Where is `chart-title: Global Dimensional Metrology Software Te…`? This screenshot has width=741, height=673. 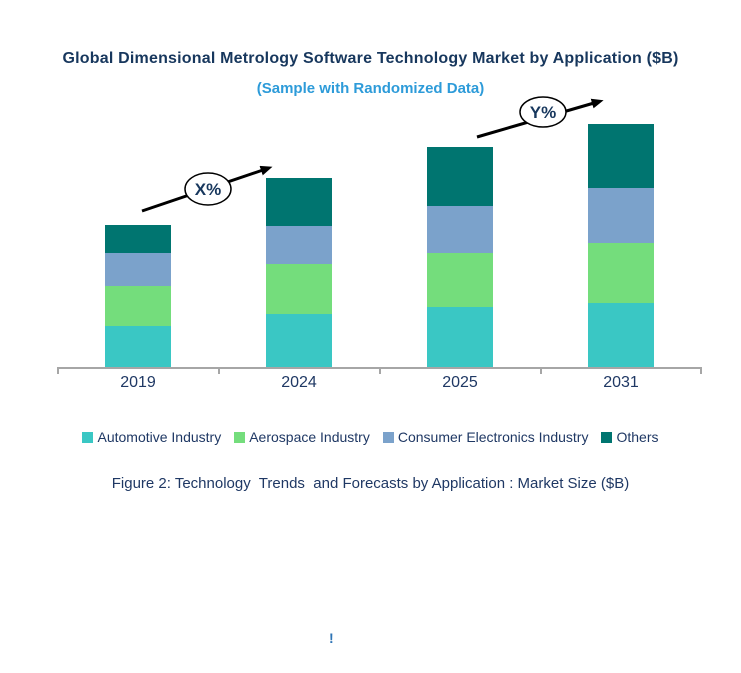 chart-title: Global Dimensional Metrology Software Te… is located at coordinates (370, 58).